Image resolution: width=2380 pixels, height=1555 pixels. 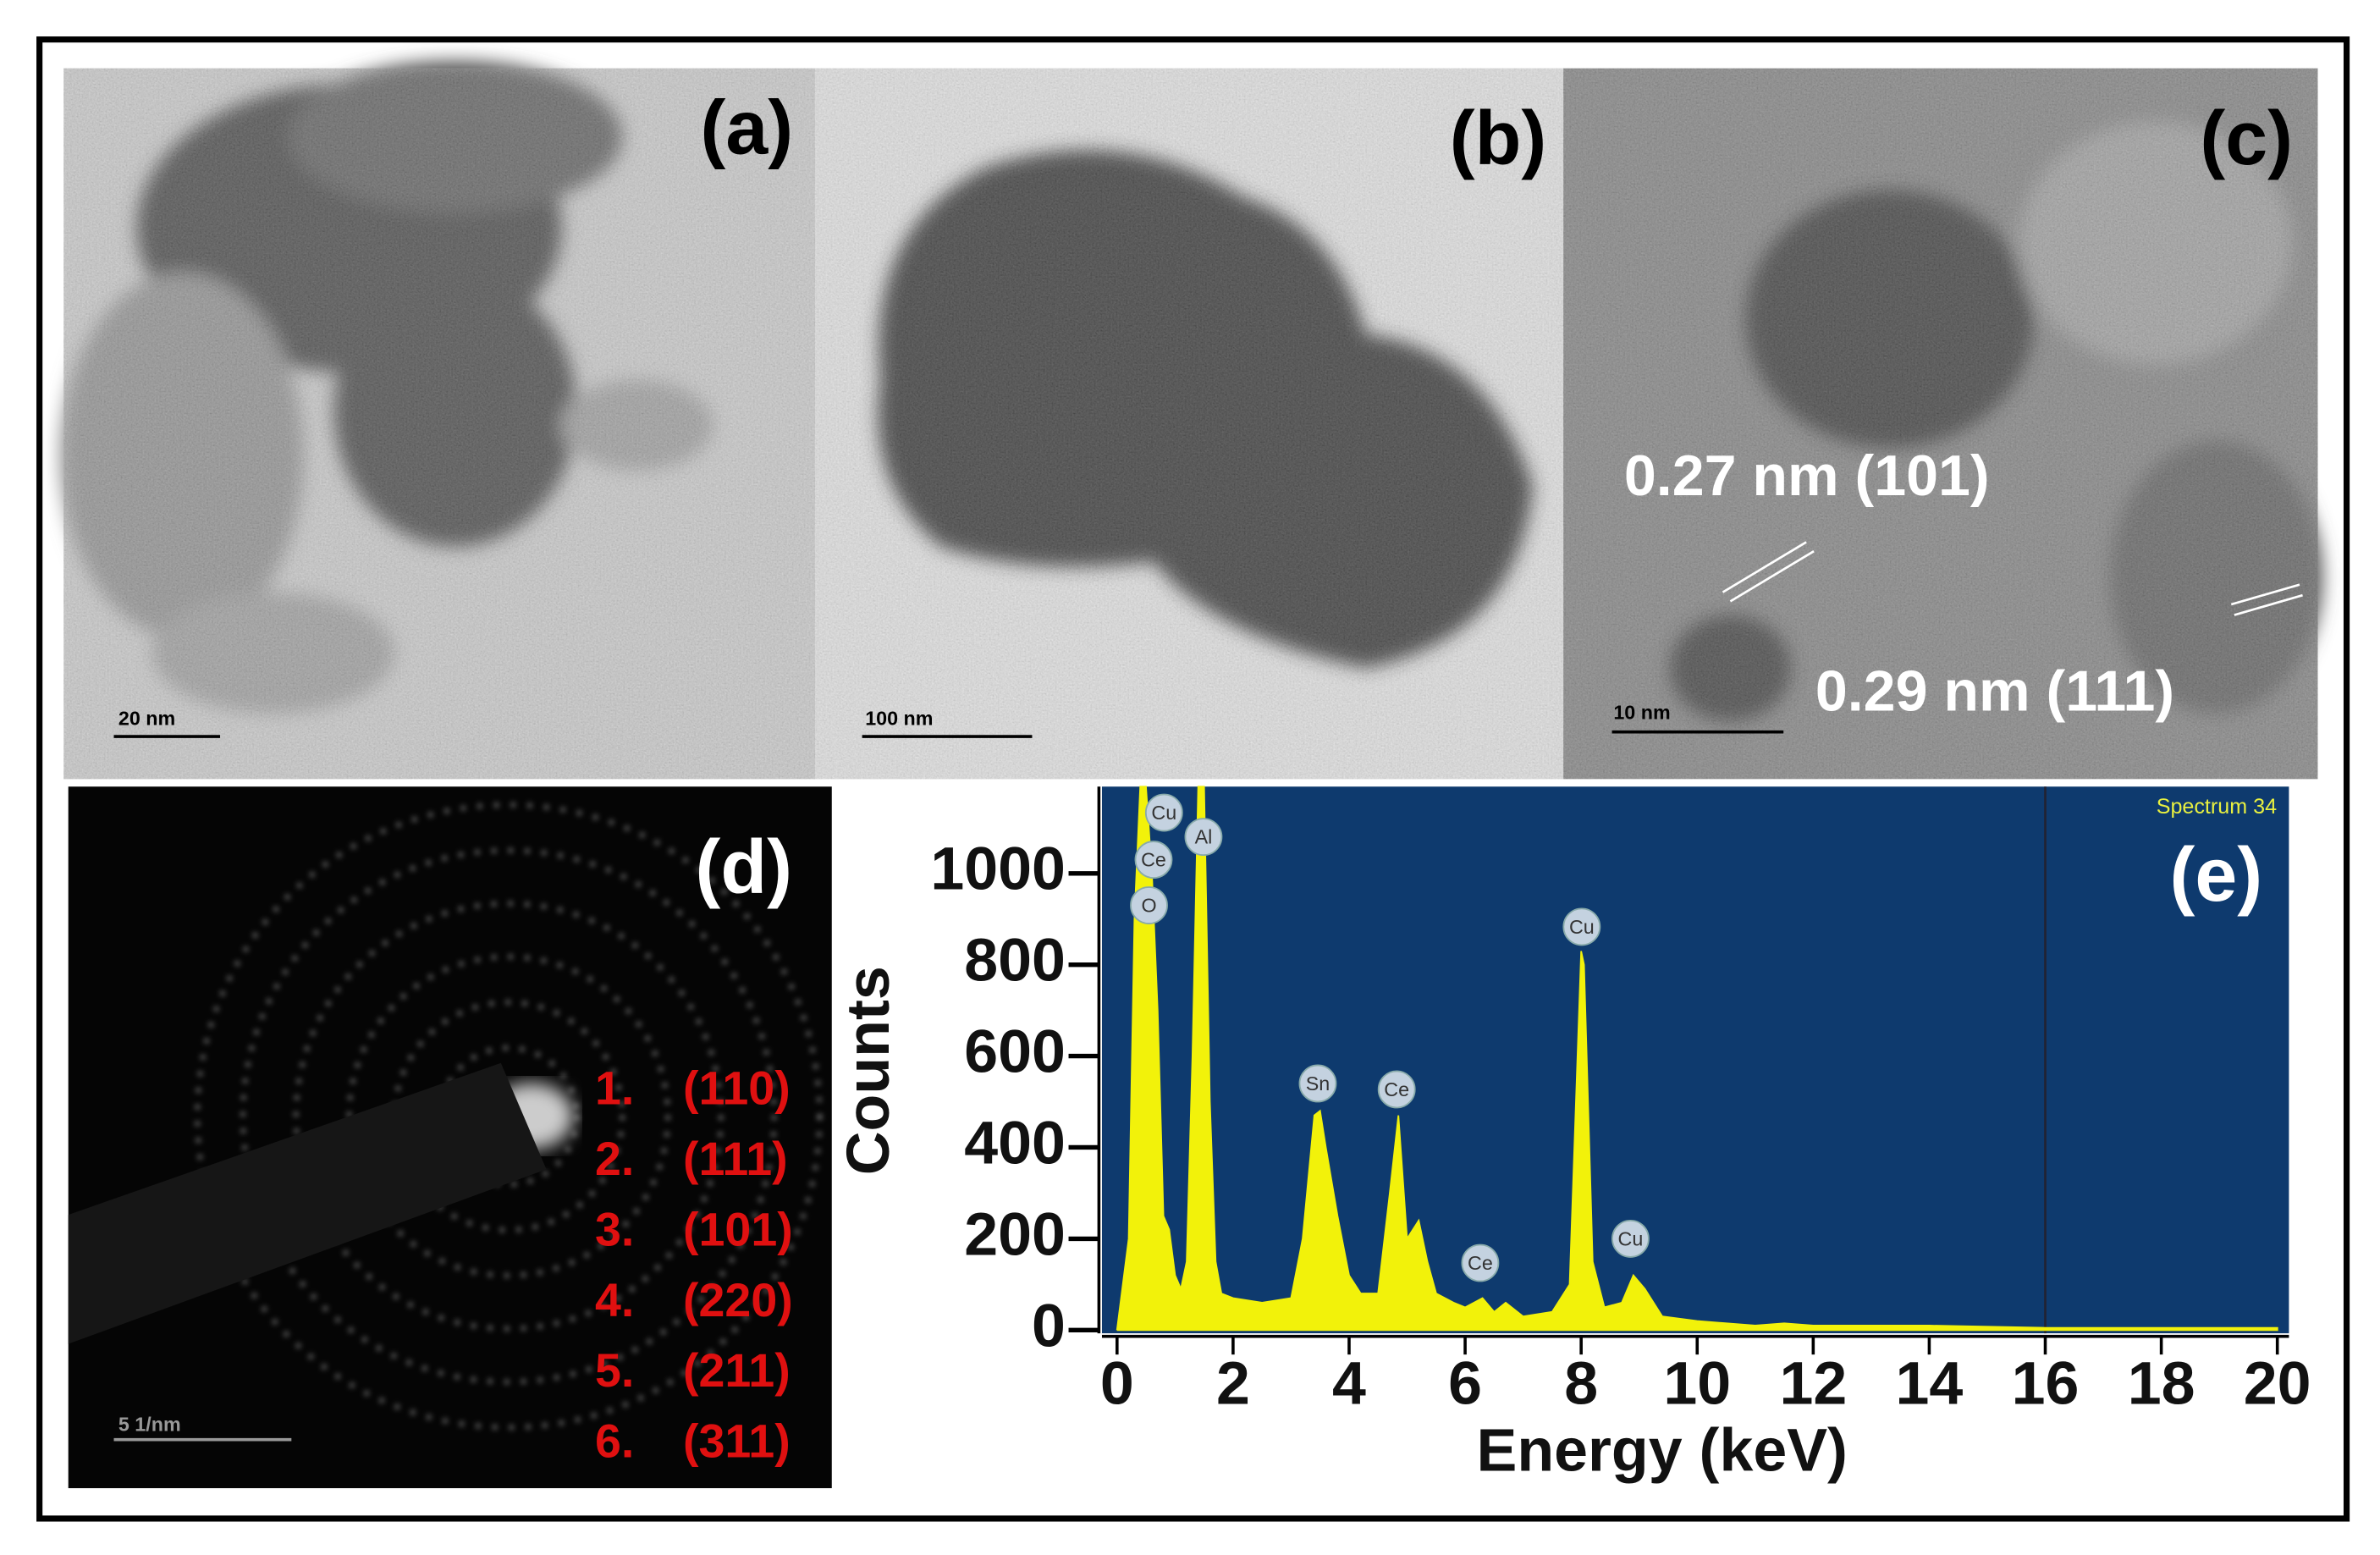 What do you see at coordinates (738, 1300) in the screenshot?
I see `ring-plane: (220)` at bounding box center [738, 1300].